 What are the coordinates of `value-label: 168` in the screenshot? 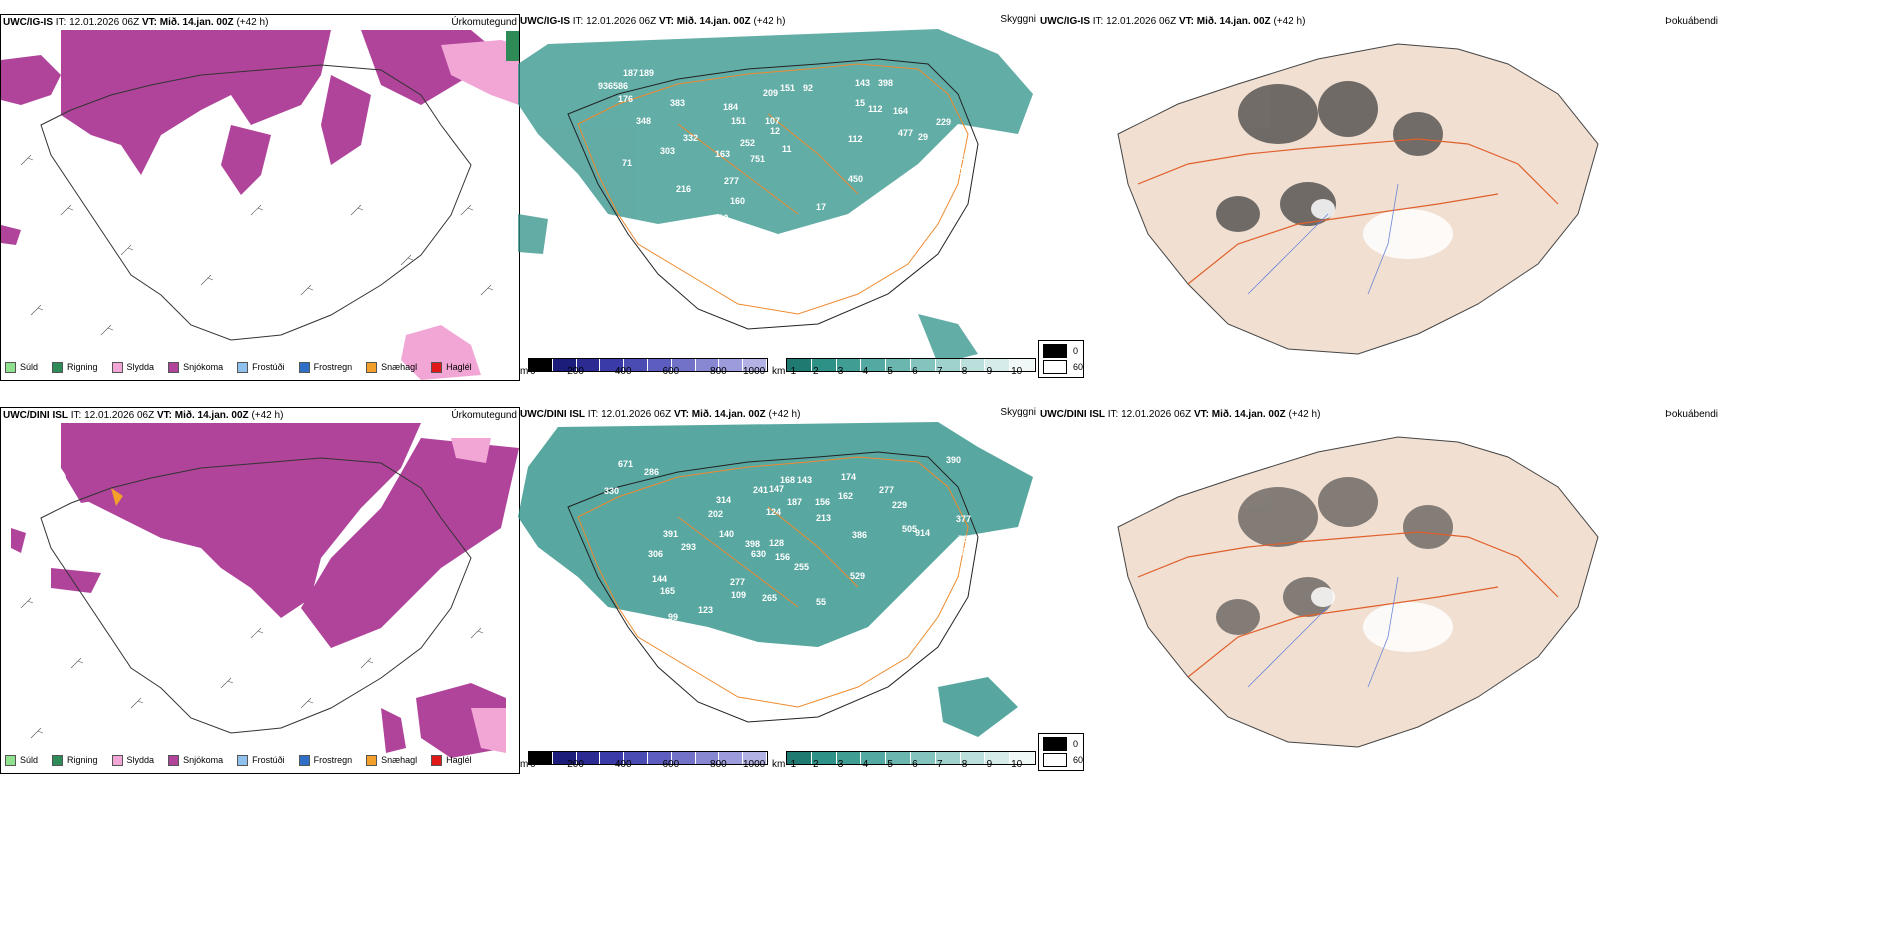 It's located at (787, 480).